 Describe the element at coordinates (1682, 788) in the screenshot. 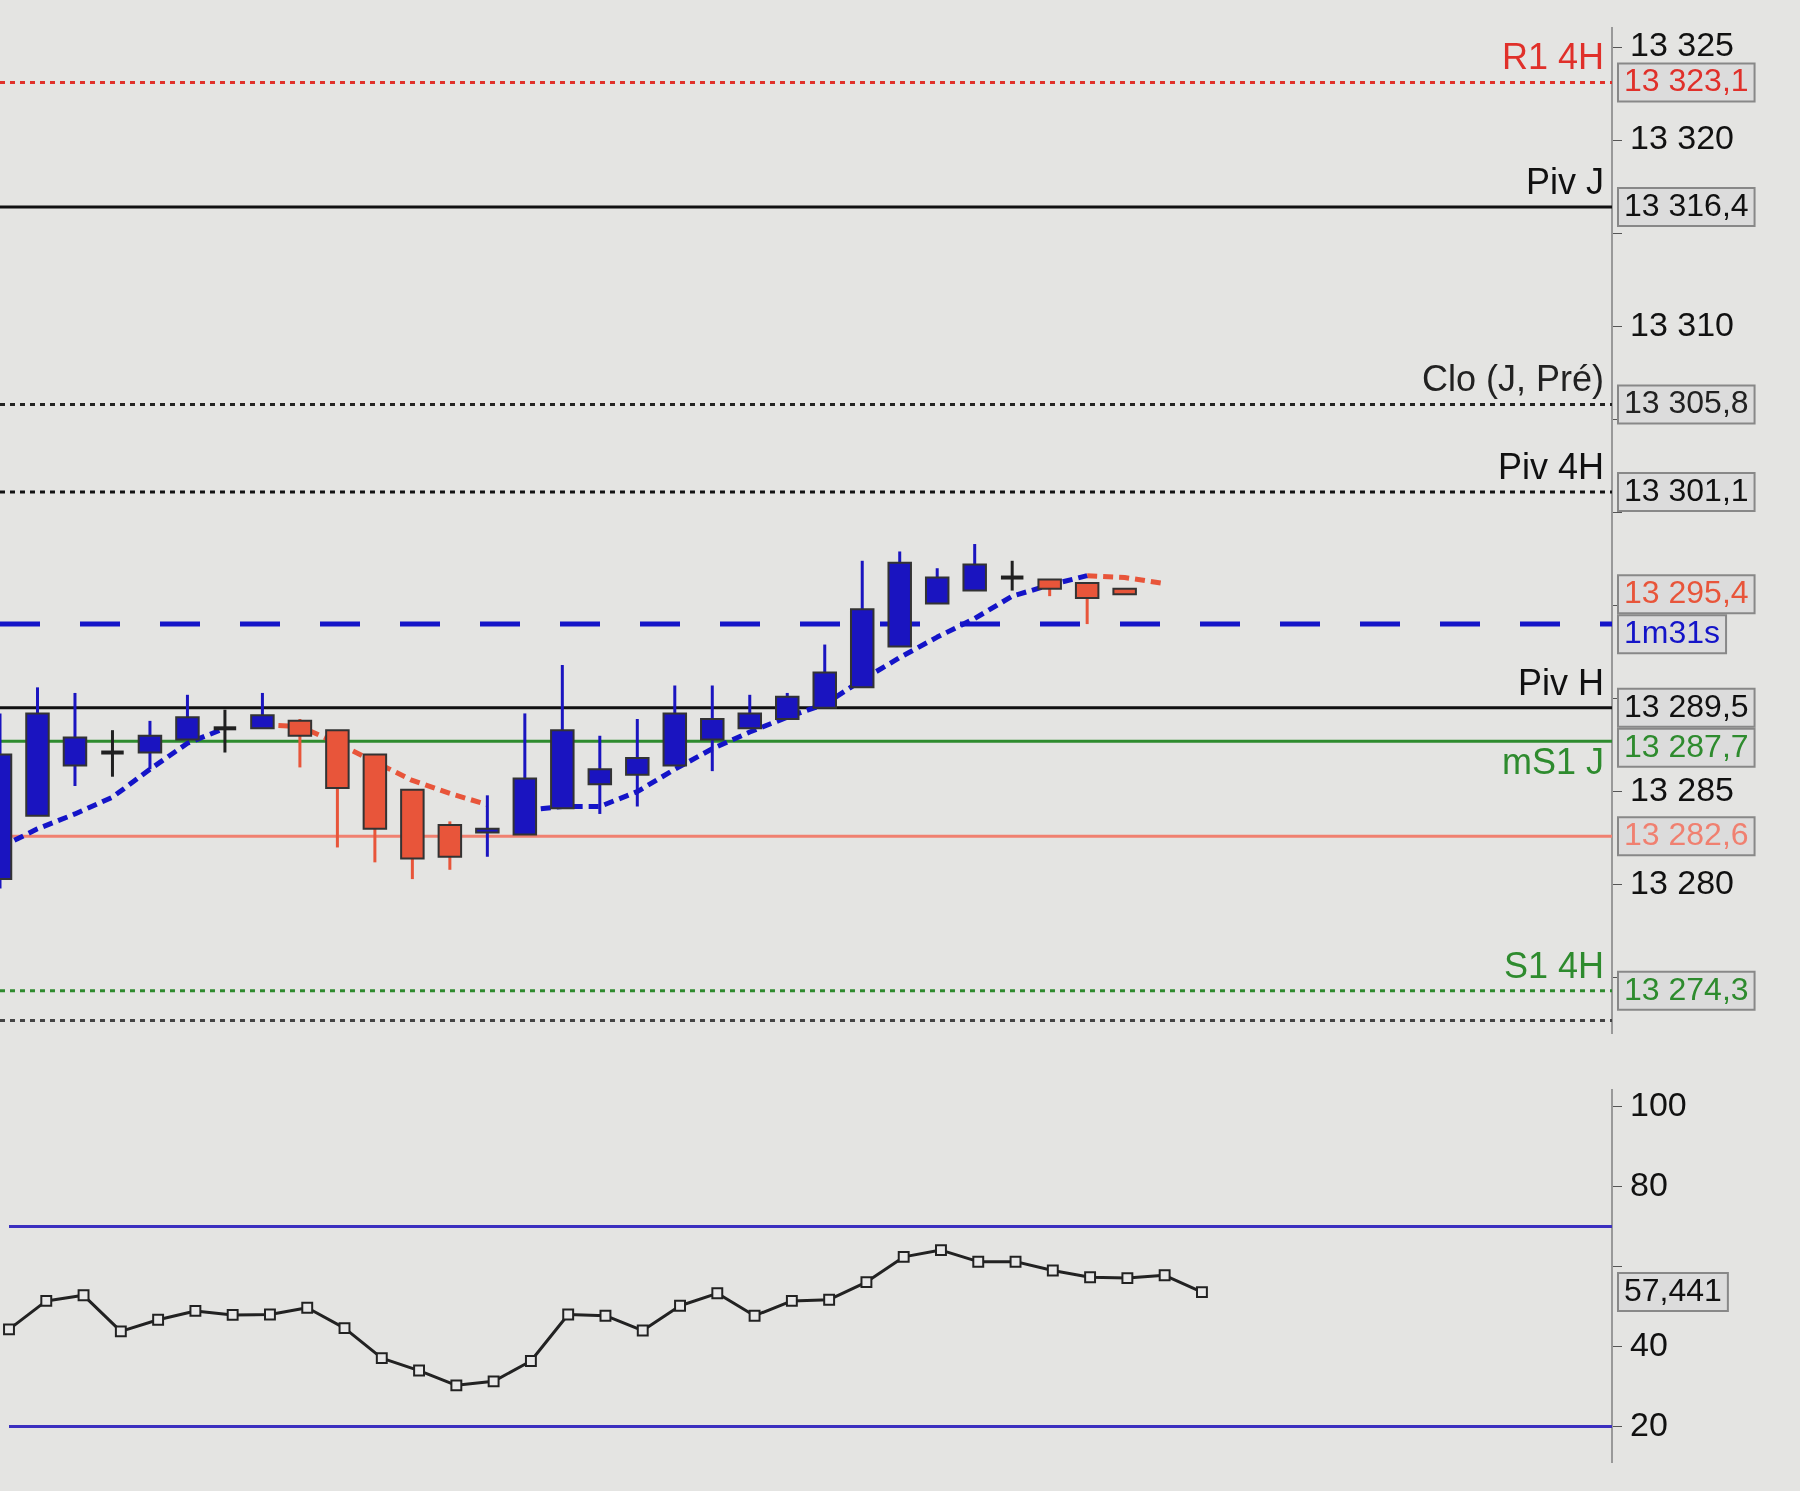

I see `y-tick-label: 13 285` at that location.